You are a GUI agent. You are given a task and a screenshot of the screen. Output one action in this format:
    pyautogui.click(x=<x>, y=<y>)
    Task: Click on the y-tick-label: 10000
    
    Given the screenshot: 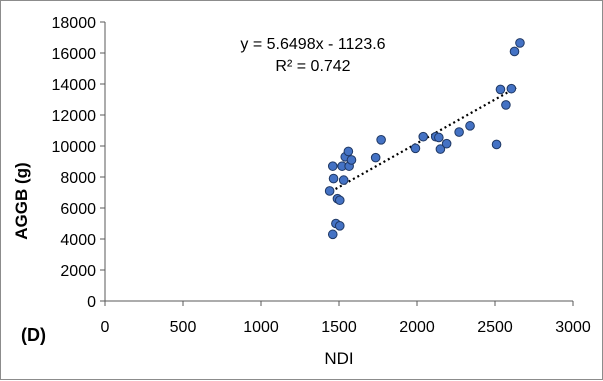 What is the action you would take?
    pyautogui.click(x=74, y=147)
    